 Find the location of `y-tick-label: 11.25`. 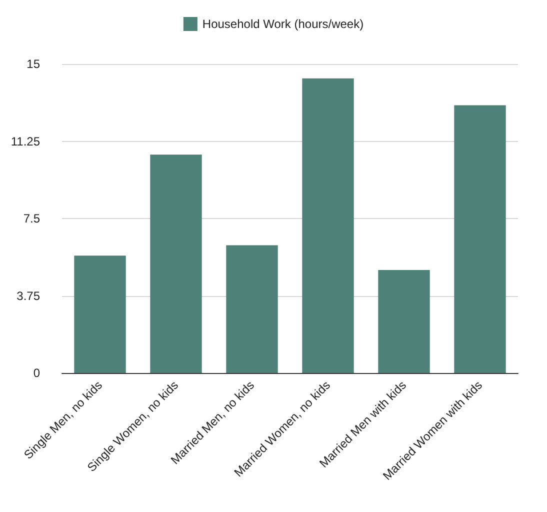

y-tick-label: 11.25 is located at coordinates (25, 141).